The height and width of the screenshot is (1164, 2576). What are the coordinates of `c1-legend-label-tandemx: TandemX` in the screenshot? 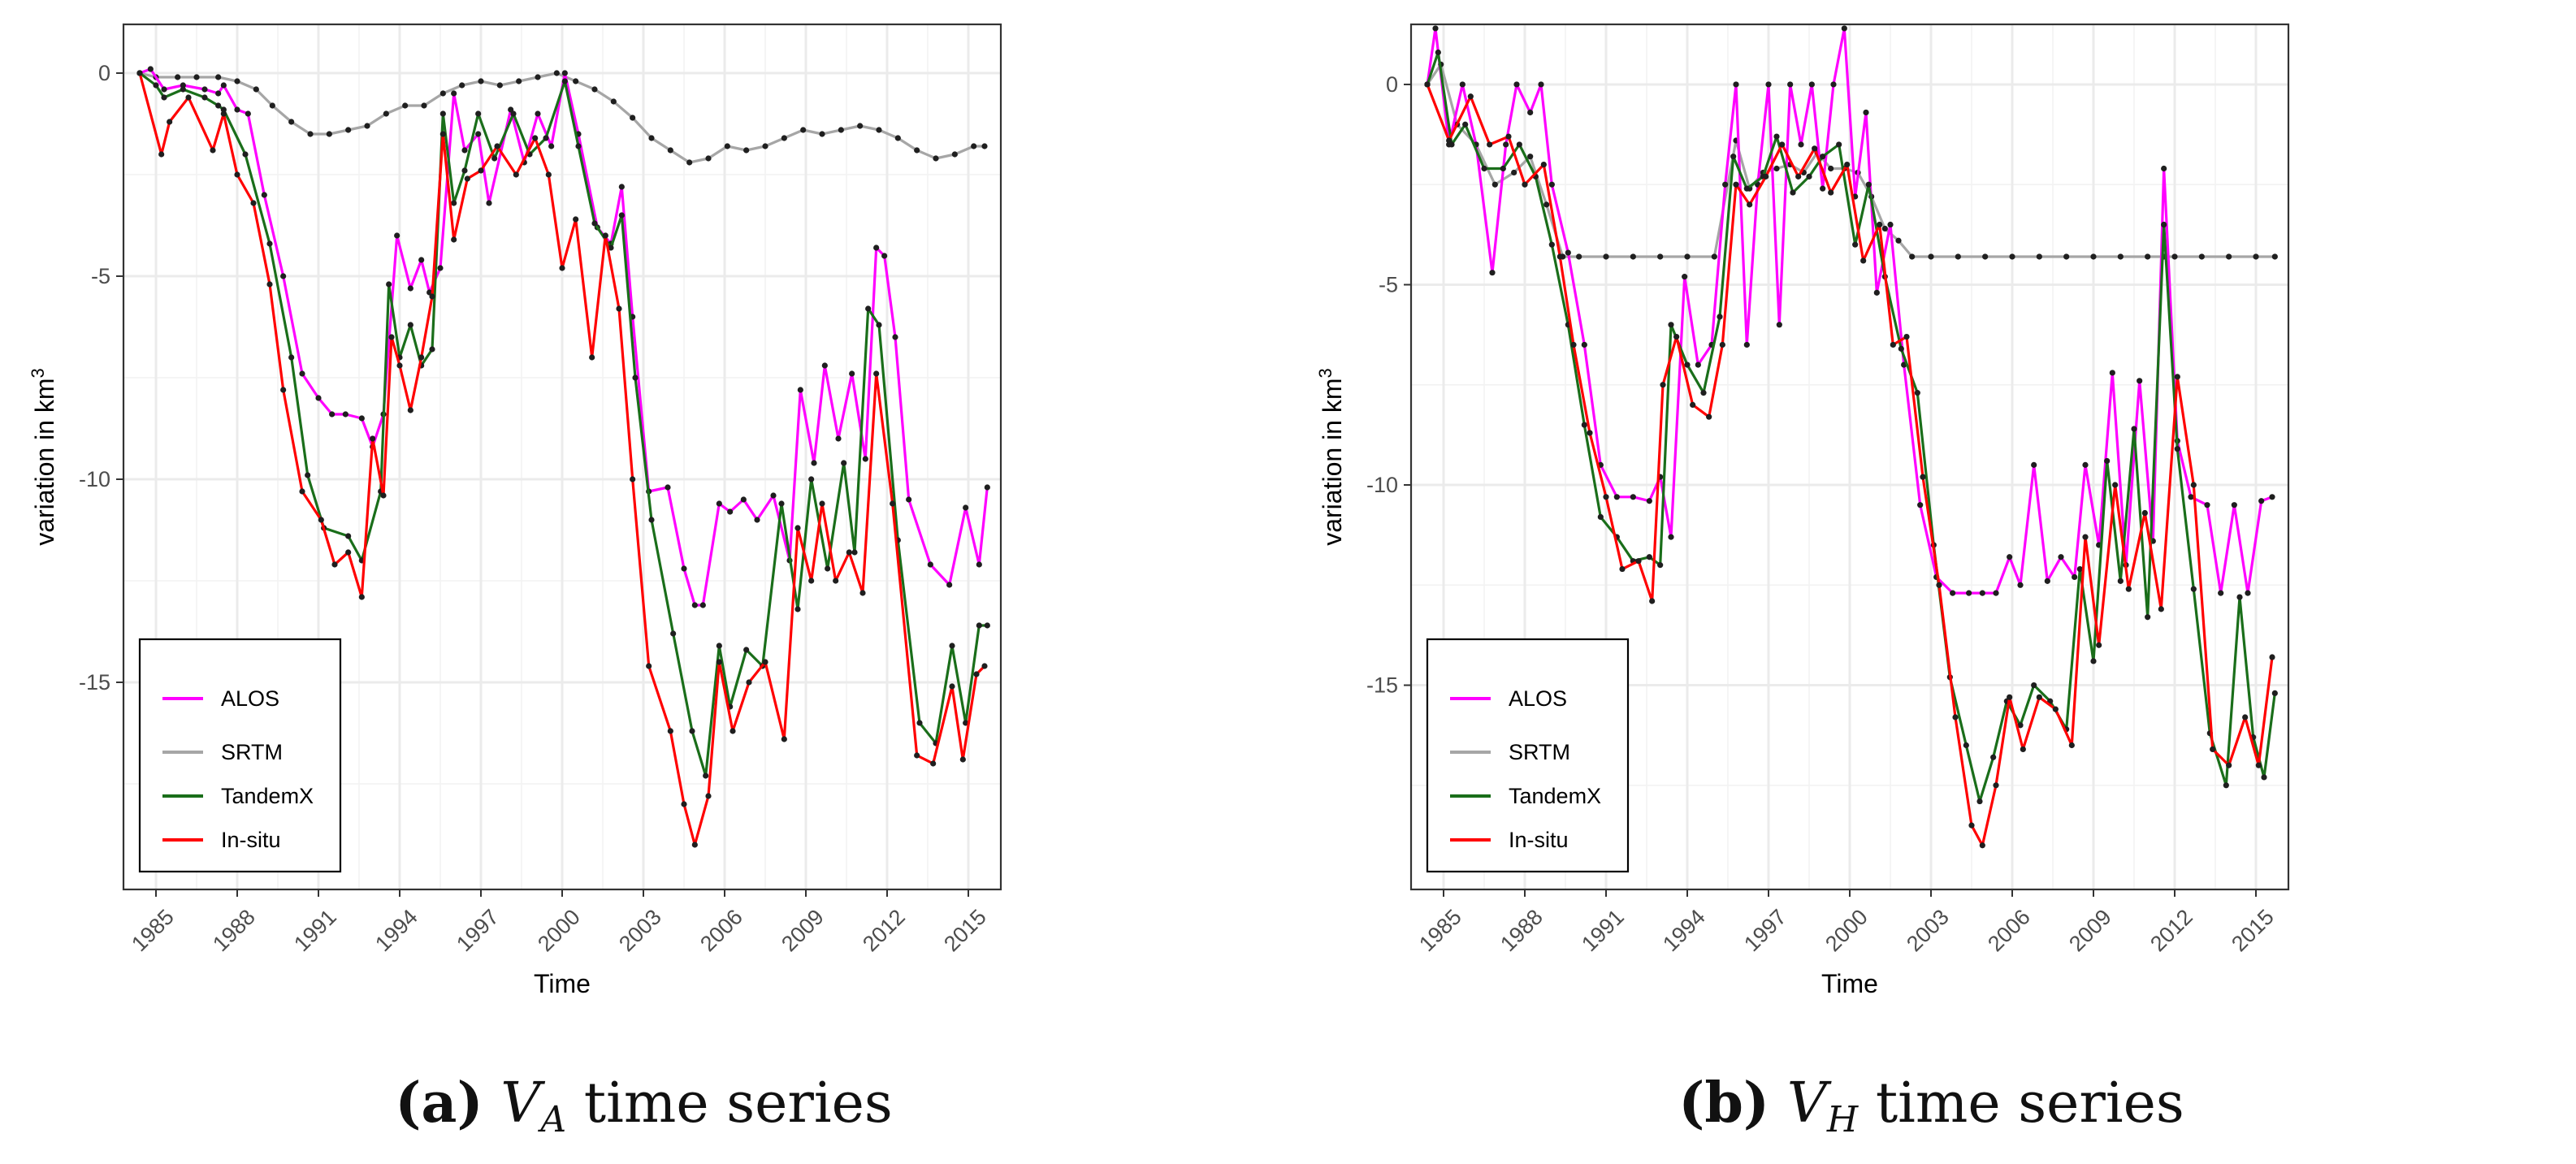 It's located at (1555, 796).